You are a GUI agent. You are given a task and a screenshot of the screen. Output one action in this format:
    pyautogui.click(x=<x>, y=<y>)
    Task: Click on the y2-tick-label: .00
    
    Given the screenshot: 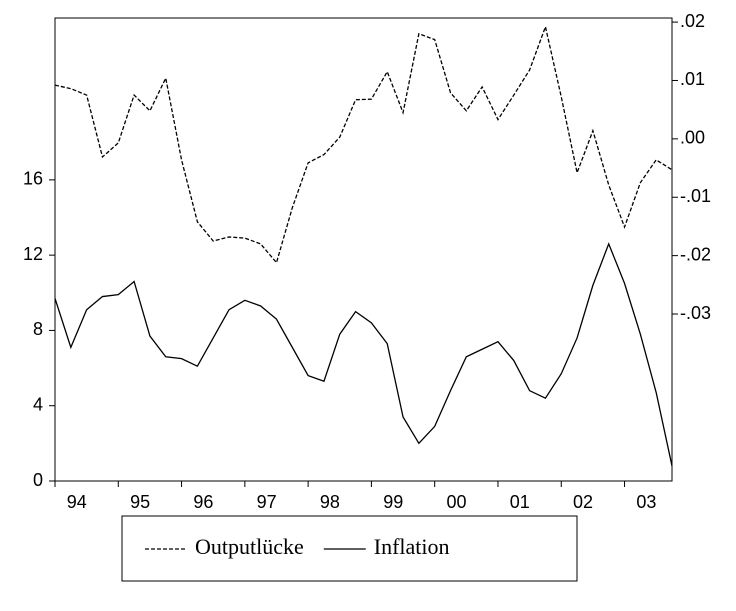 What is the action you would take?
    pyautogui.click(x=692, y=138)
    